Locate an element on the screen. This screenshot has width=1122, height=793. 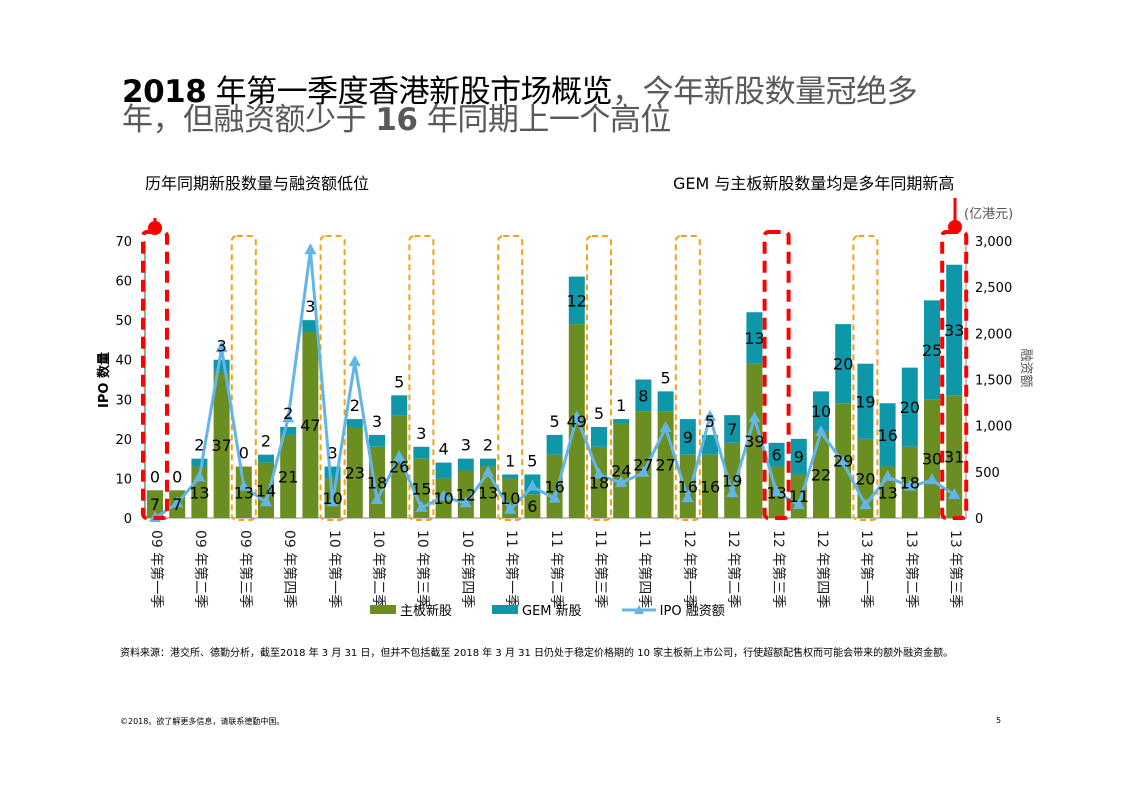
right-tick-label: 2,000 is located at coordinates (993, 334).